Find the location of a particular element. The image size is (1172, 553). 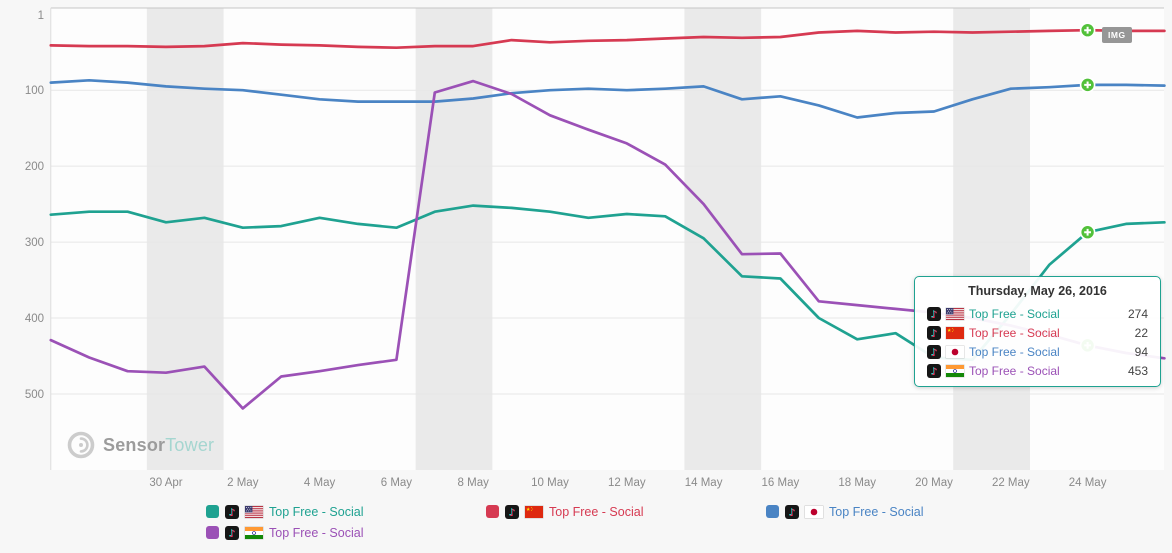

svg-text: 6 May is located at coordinates (397, 483).